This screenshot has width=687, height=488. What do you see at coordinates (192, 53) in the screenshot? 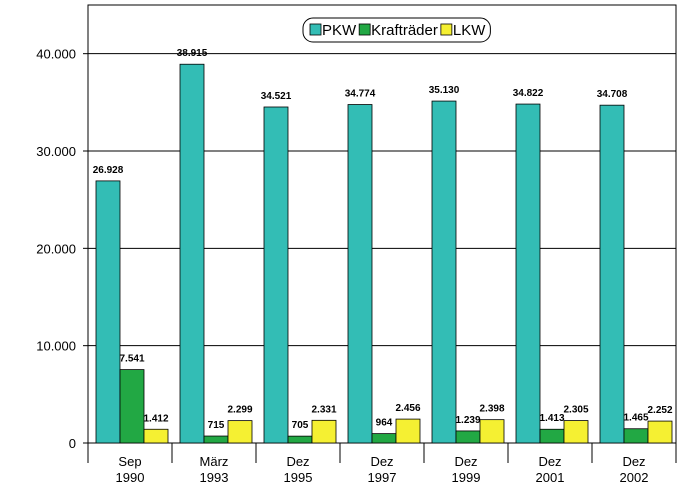
I see `value-label: 38.915` at bounding box center [192, 53].